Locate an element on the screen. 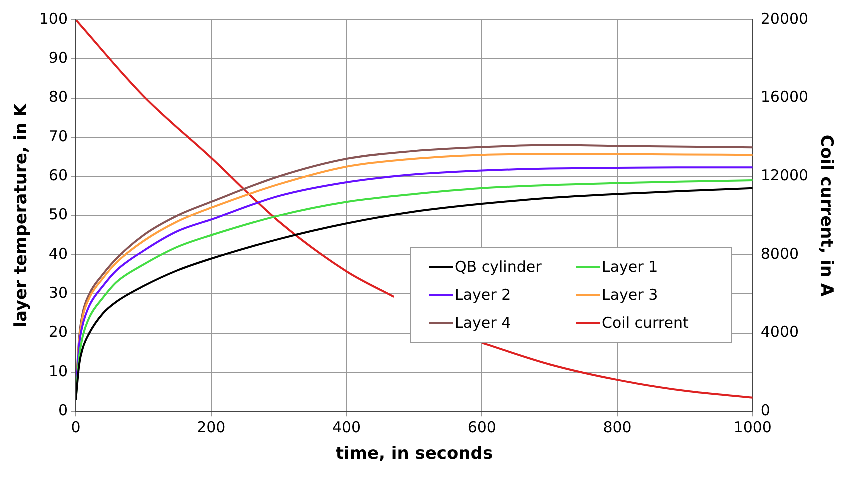 The height and width of the screenshot is (477, 852). x-tick-label: 800 is located at coordinates (617, 427).